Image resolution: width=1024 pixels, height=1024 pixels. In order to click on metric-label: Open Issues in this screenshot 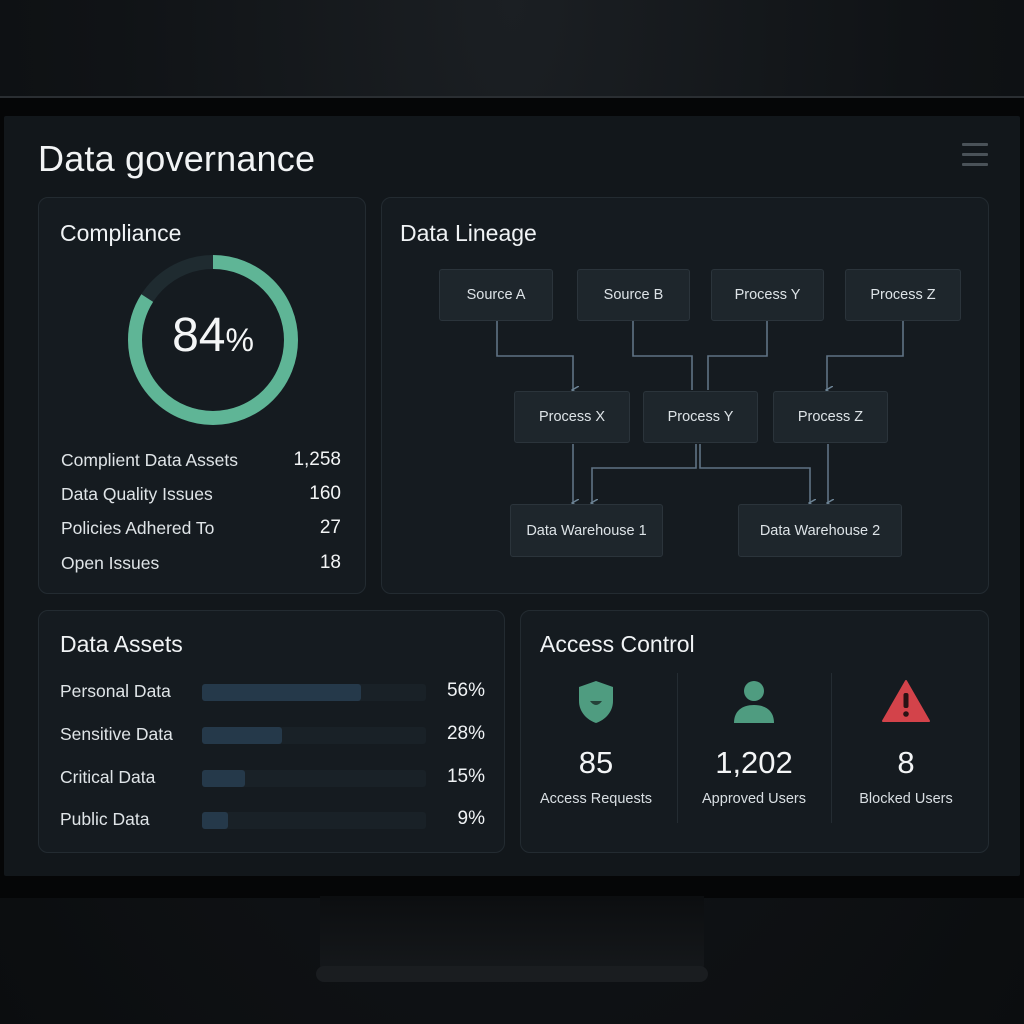, I will do `click(110, 562)`.